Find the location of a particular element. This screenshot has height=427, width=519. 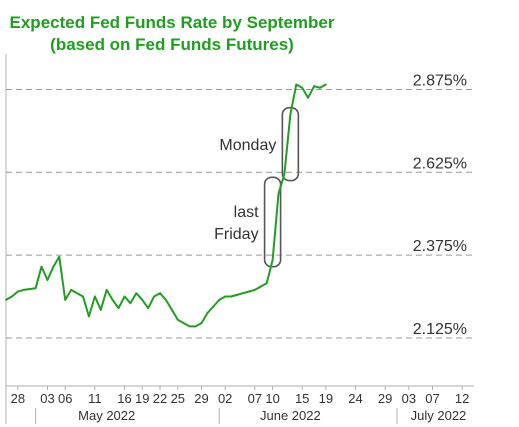

y-gridline-label: 2.625% is located at coordinates (440, 163).